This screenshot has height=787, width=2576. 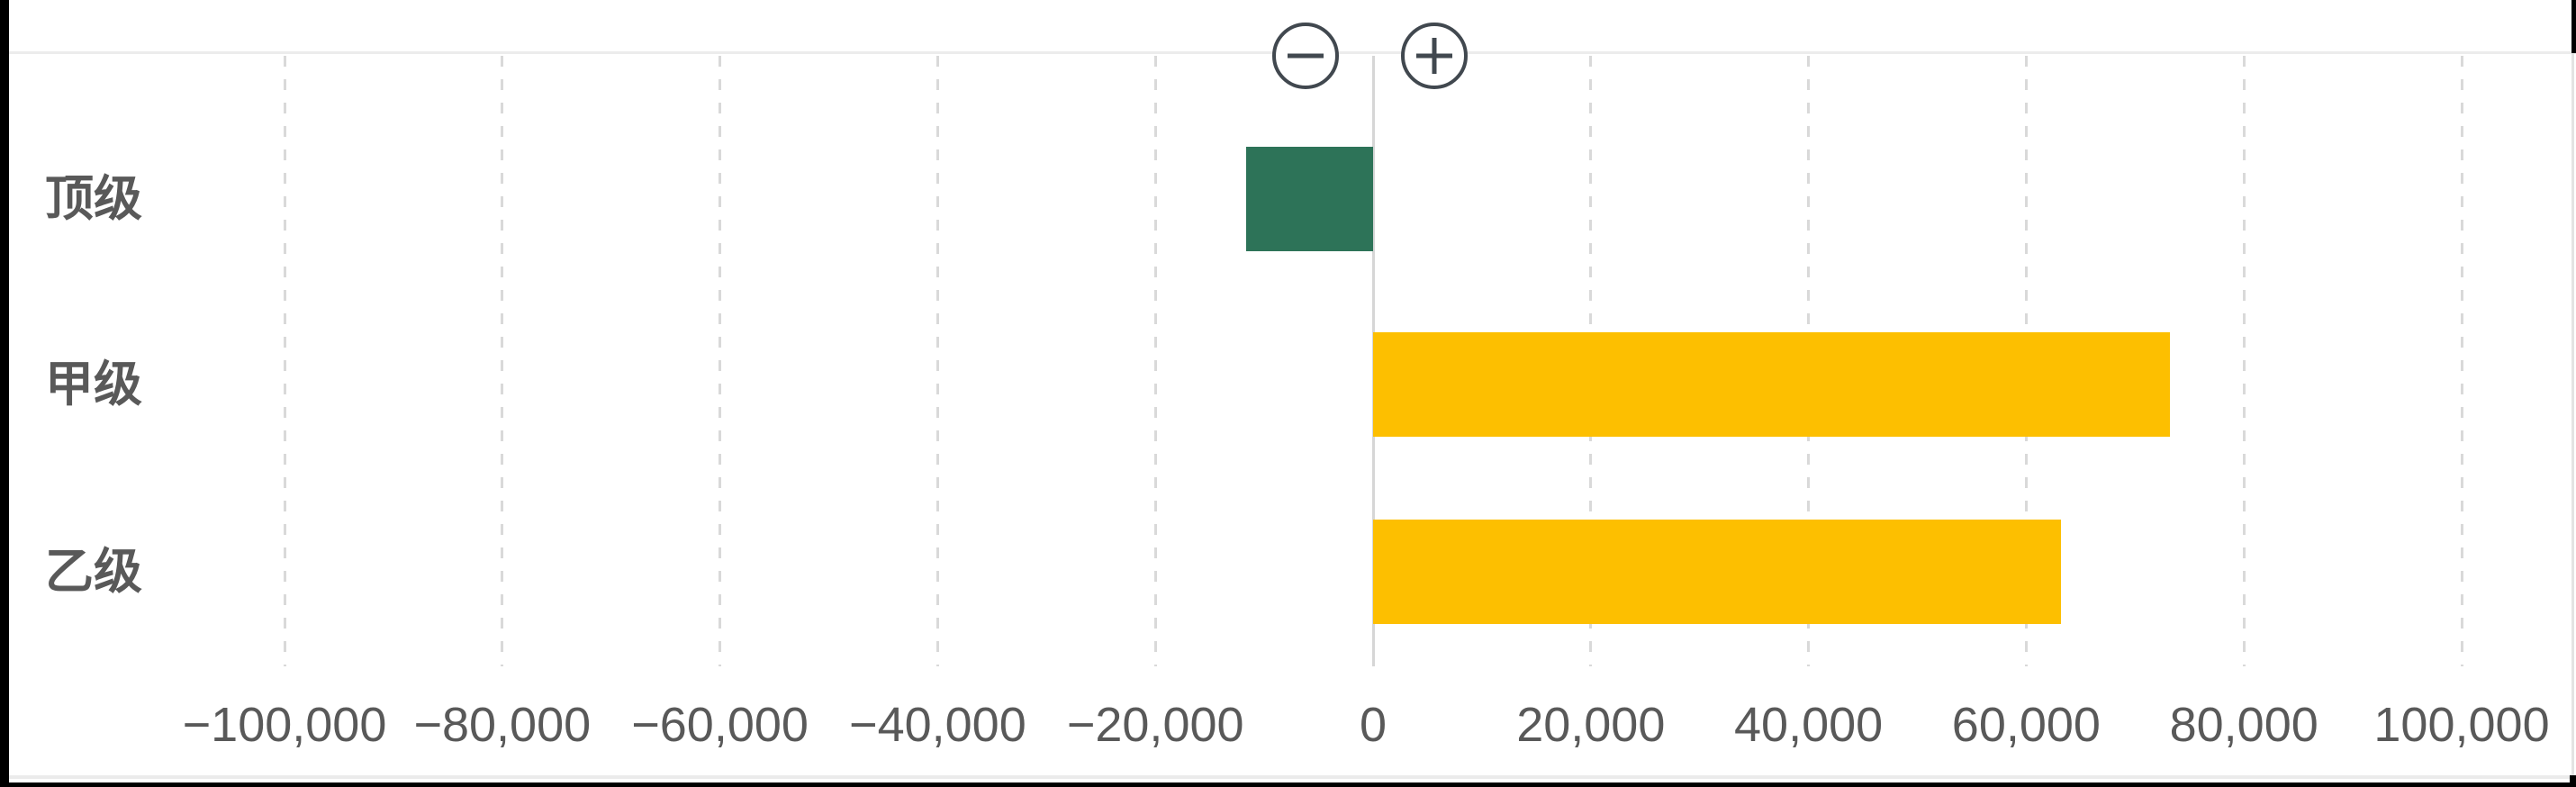 I want to click on y-axis-category-label: 顶级, so click(x=93, y=199).